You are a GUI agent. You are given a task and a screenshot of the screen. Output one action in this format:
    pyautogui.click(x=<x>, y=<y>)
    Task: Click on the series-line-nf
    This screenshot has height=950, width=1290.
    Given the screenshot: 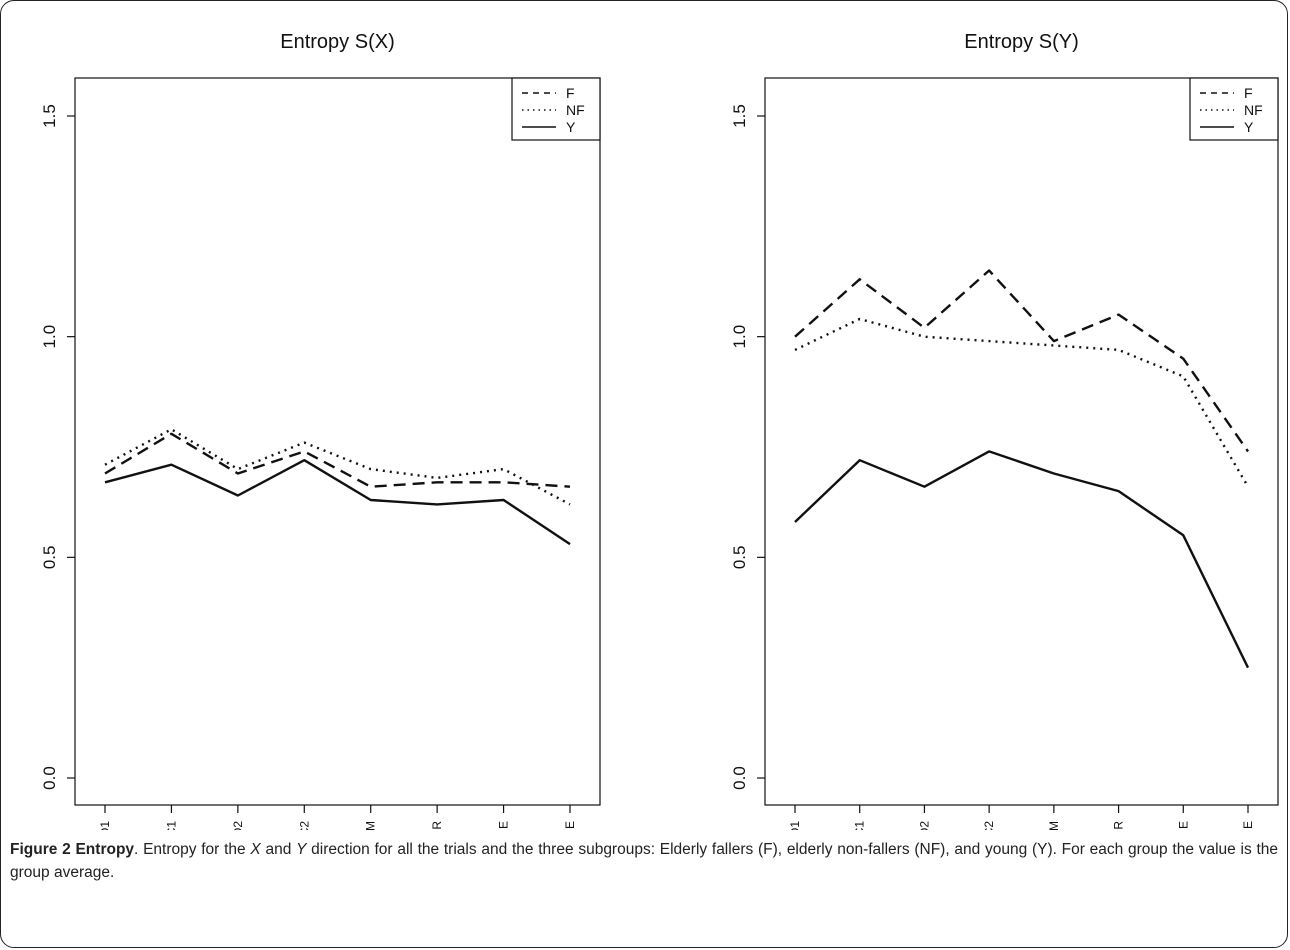 What is the action you would take?
    pyautogui.click(x=337, y=467)
    